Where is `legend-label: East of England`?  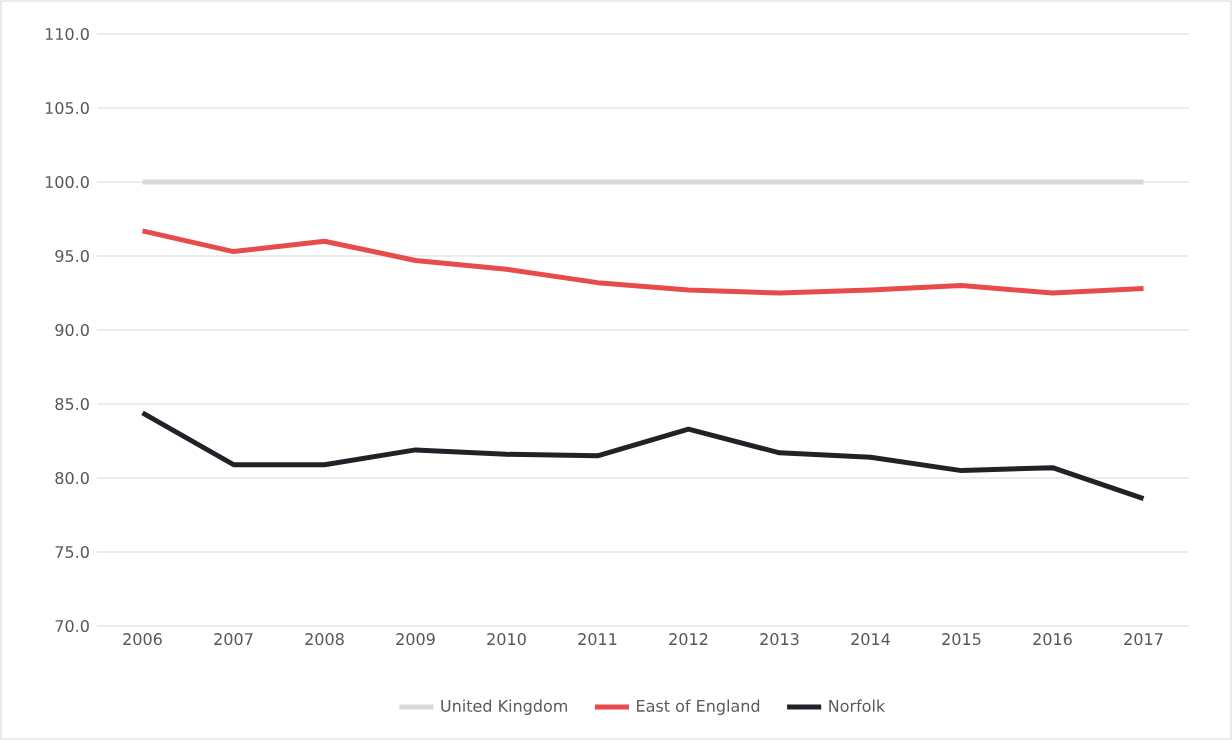
legend-label: East of England is located at coordinates (698, 707).